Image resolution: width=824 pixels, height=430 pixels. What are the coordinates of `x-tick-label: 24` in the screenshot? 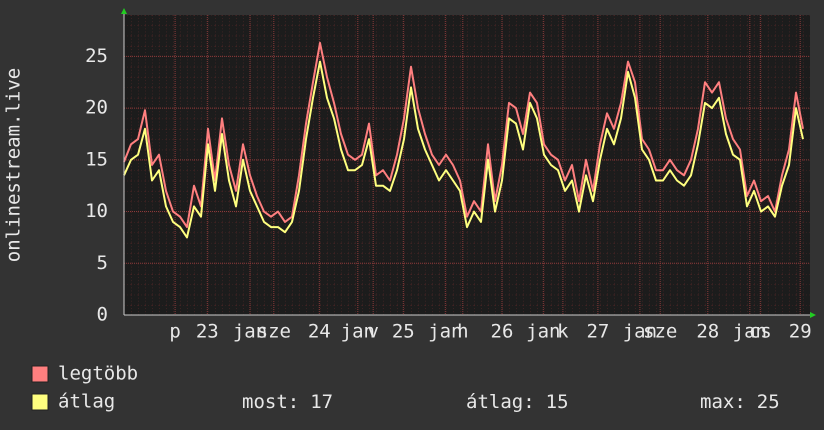 It's located at (319, 332).